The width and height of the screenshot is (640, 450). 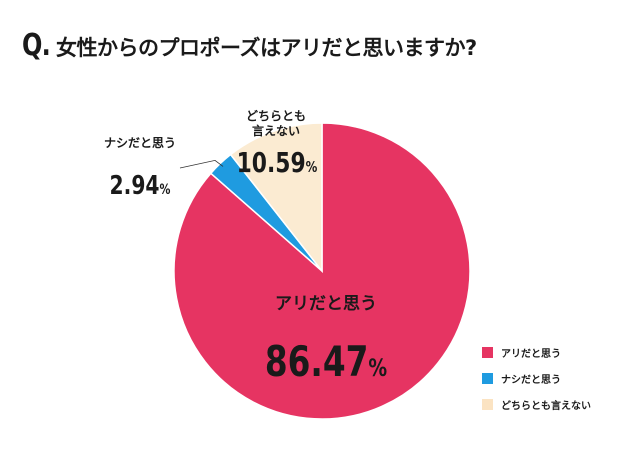 I want to click on leader-line, so click(x=201, y=164).